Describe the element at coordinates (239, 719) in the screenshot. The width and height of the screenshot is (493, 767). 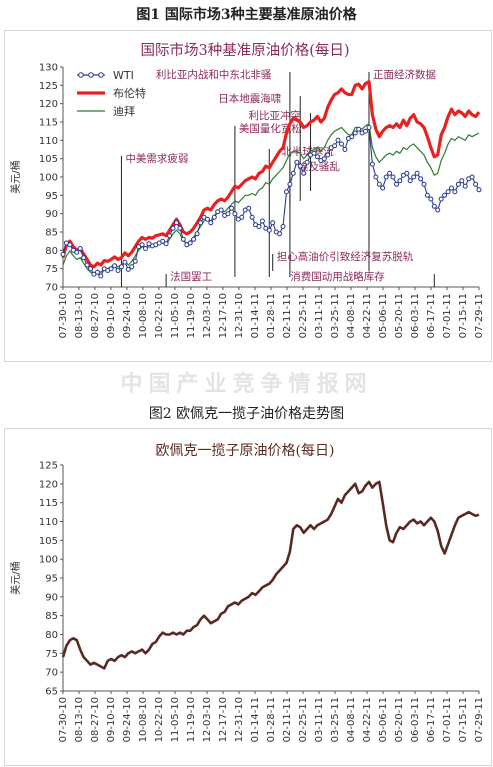
I see `x-tick-label: 12-31-10` at that location.